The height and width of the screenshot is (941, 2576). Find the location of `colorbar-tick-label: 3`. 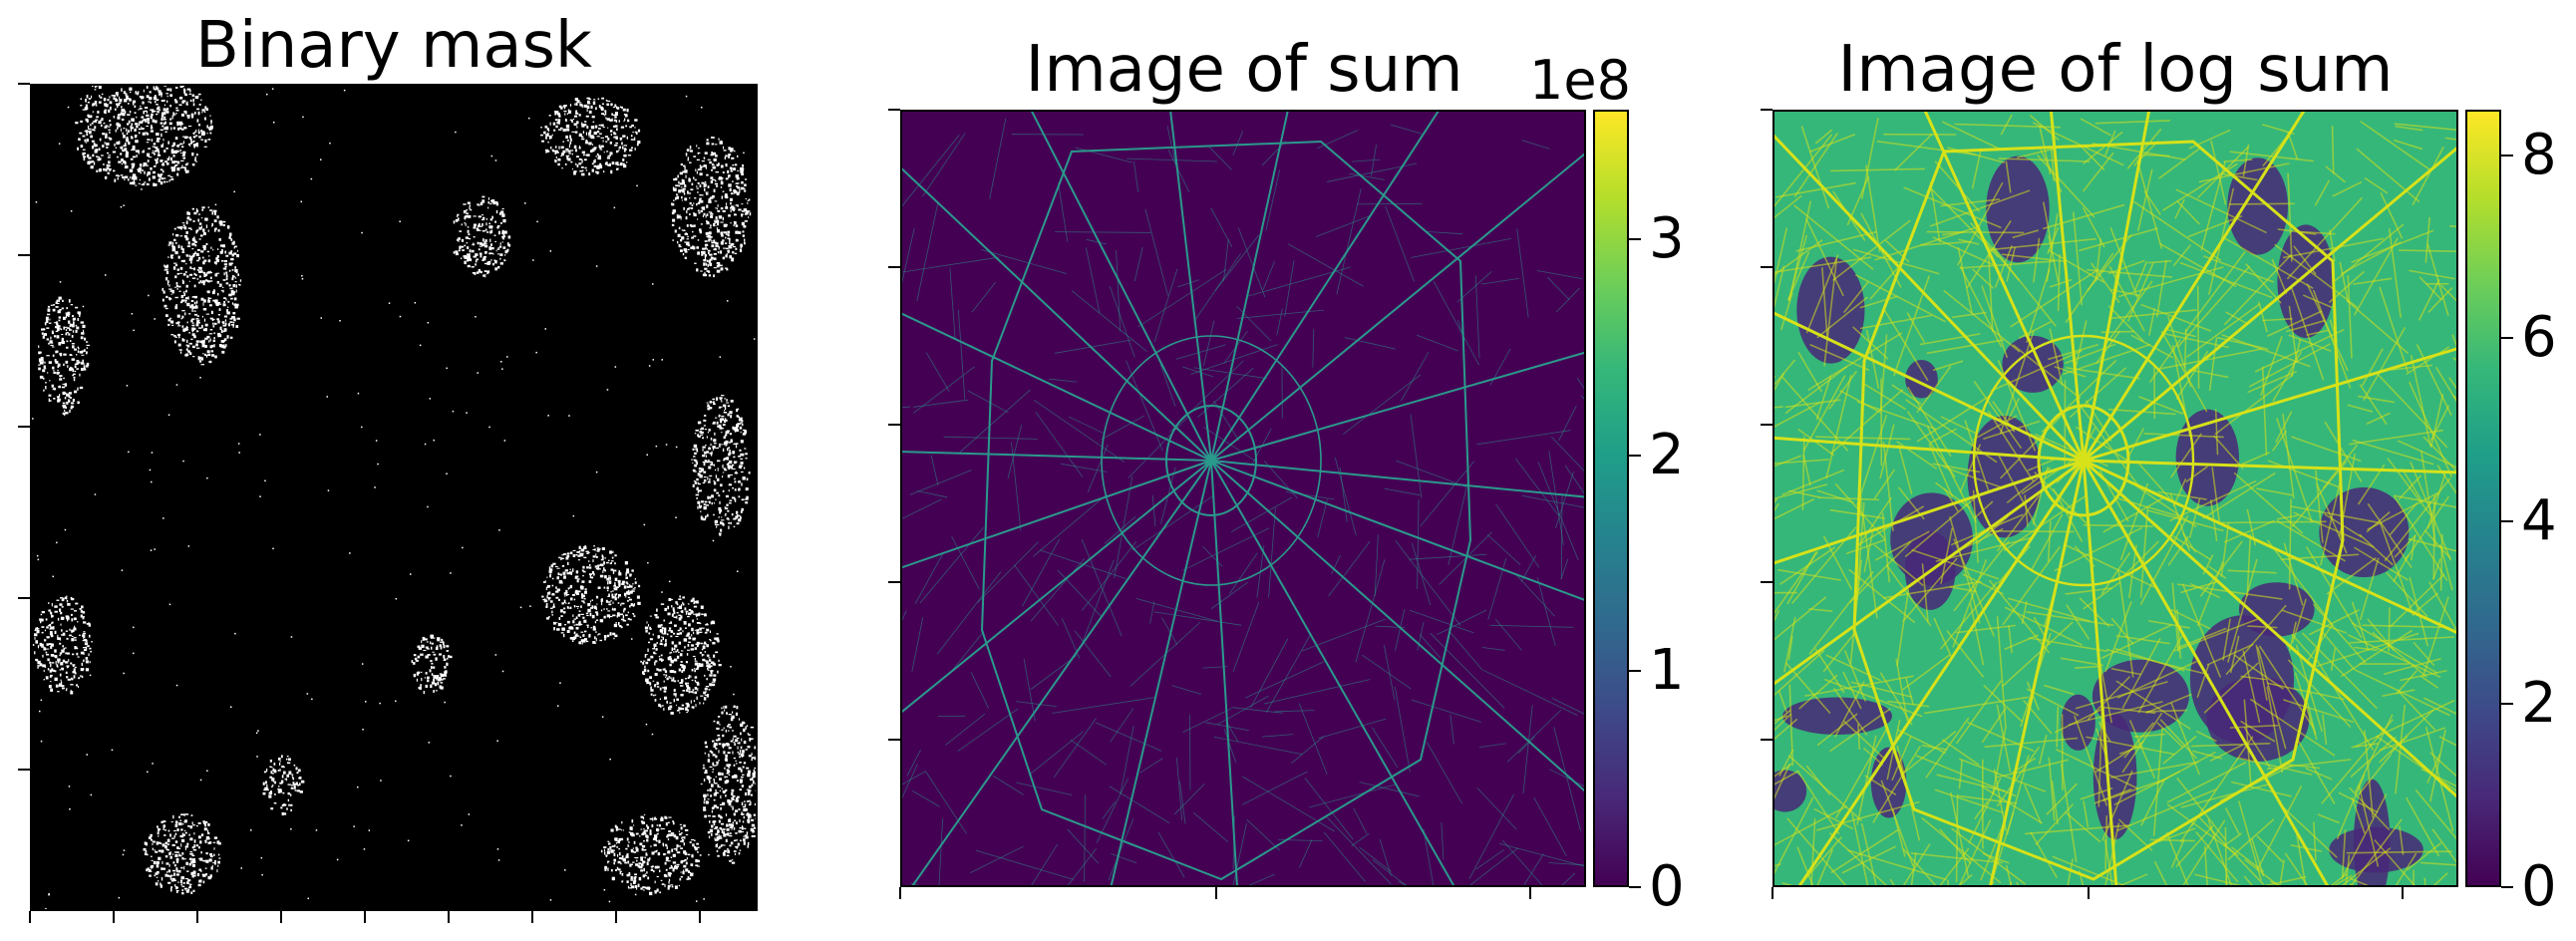

colorbar-tick-label: 3 is located at coordinates (1667, 238).